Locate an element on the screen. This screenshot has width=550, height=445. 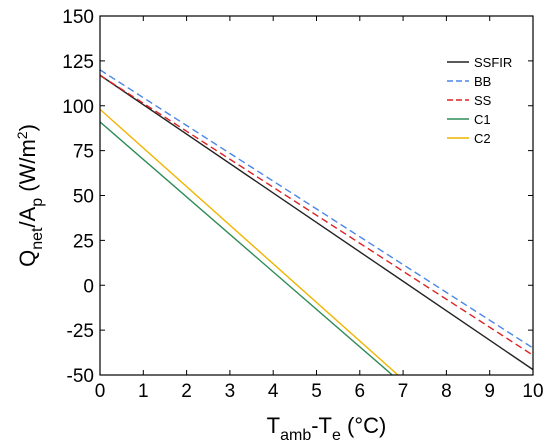
x-tick-label: 2 is located at coordinates (186, 391).